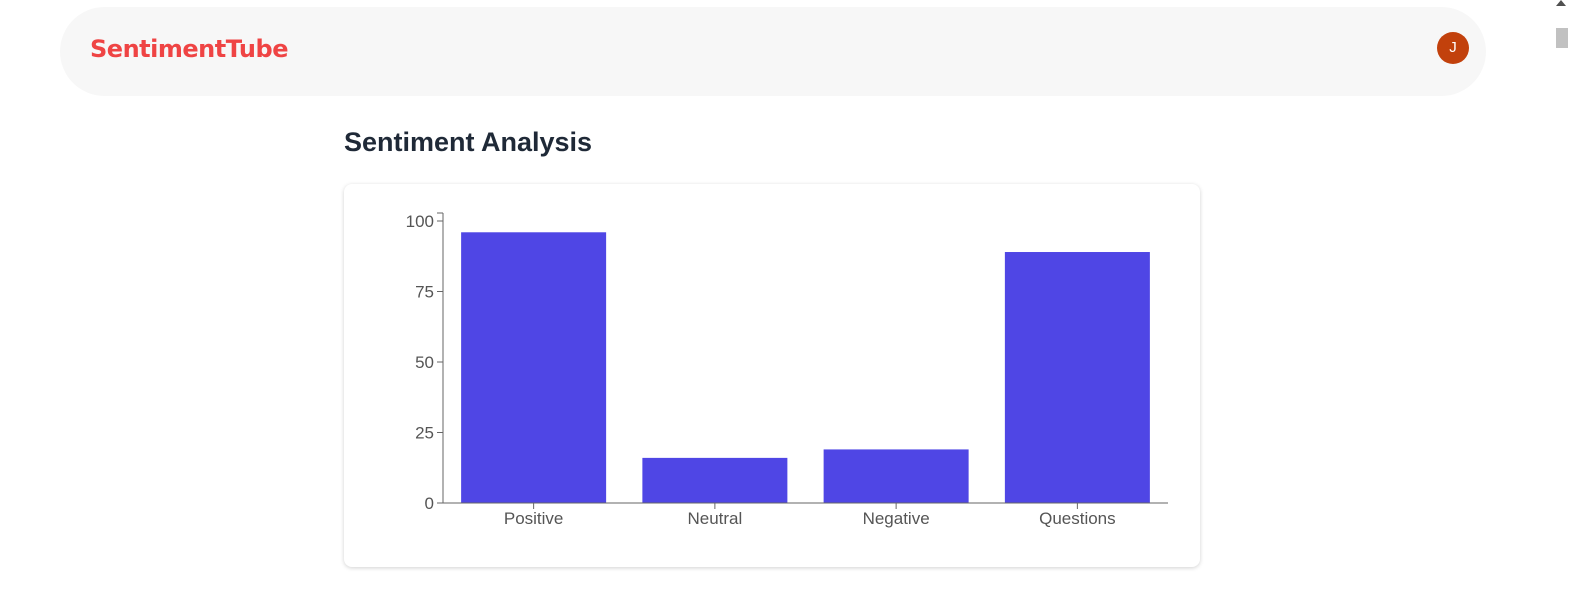 This screenshot has width=1583, height=595. Describe the element at coordinates (1077, 377) in the screenshot. I see `bar-questions` at that location.